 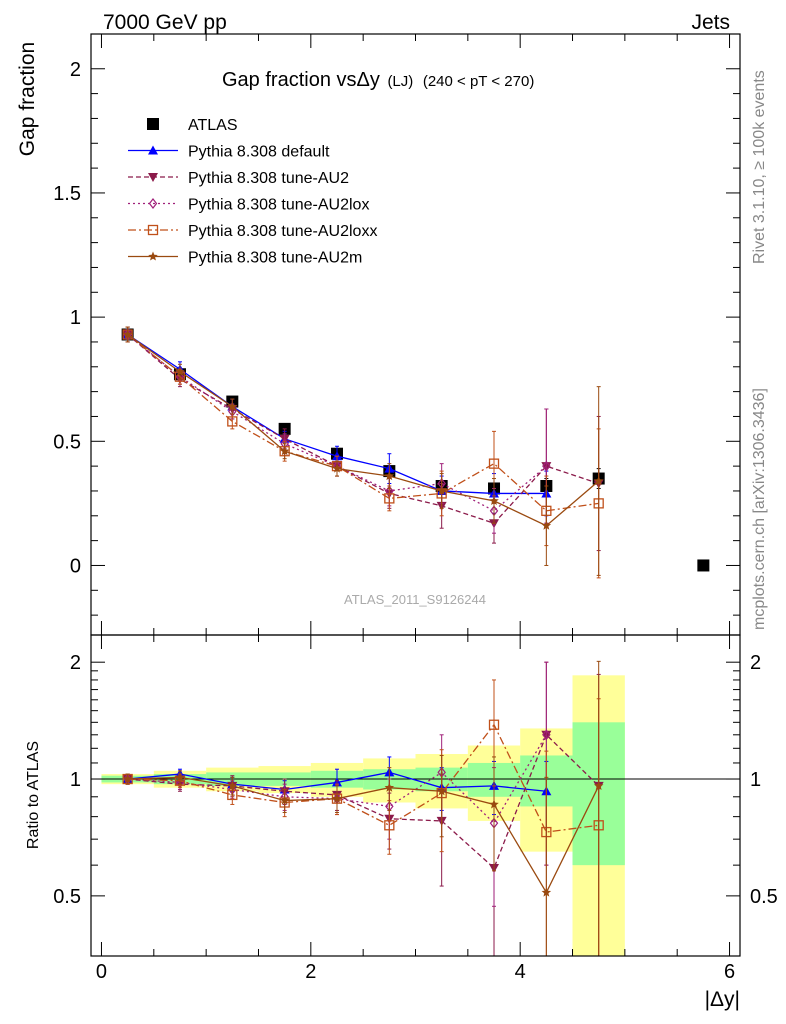 I want to click on x-tick-label: 6, so click(x=729, y=972).